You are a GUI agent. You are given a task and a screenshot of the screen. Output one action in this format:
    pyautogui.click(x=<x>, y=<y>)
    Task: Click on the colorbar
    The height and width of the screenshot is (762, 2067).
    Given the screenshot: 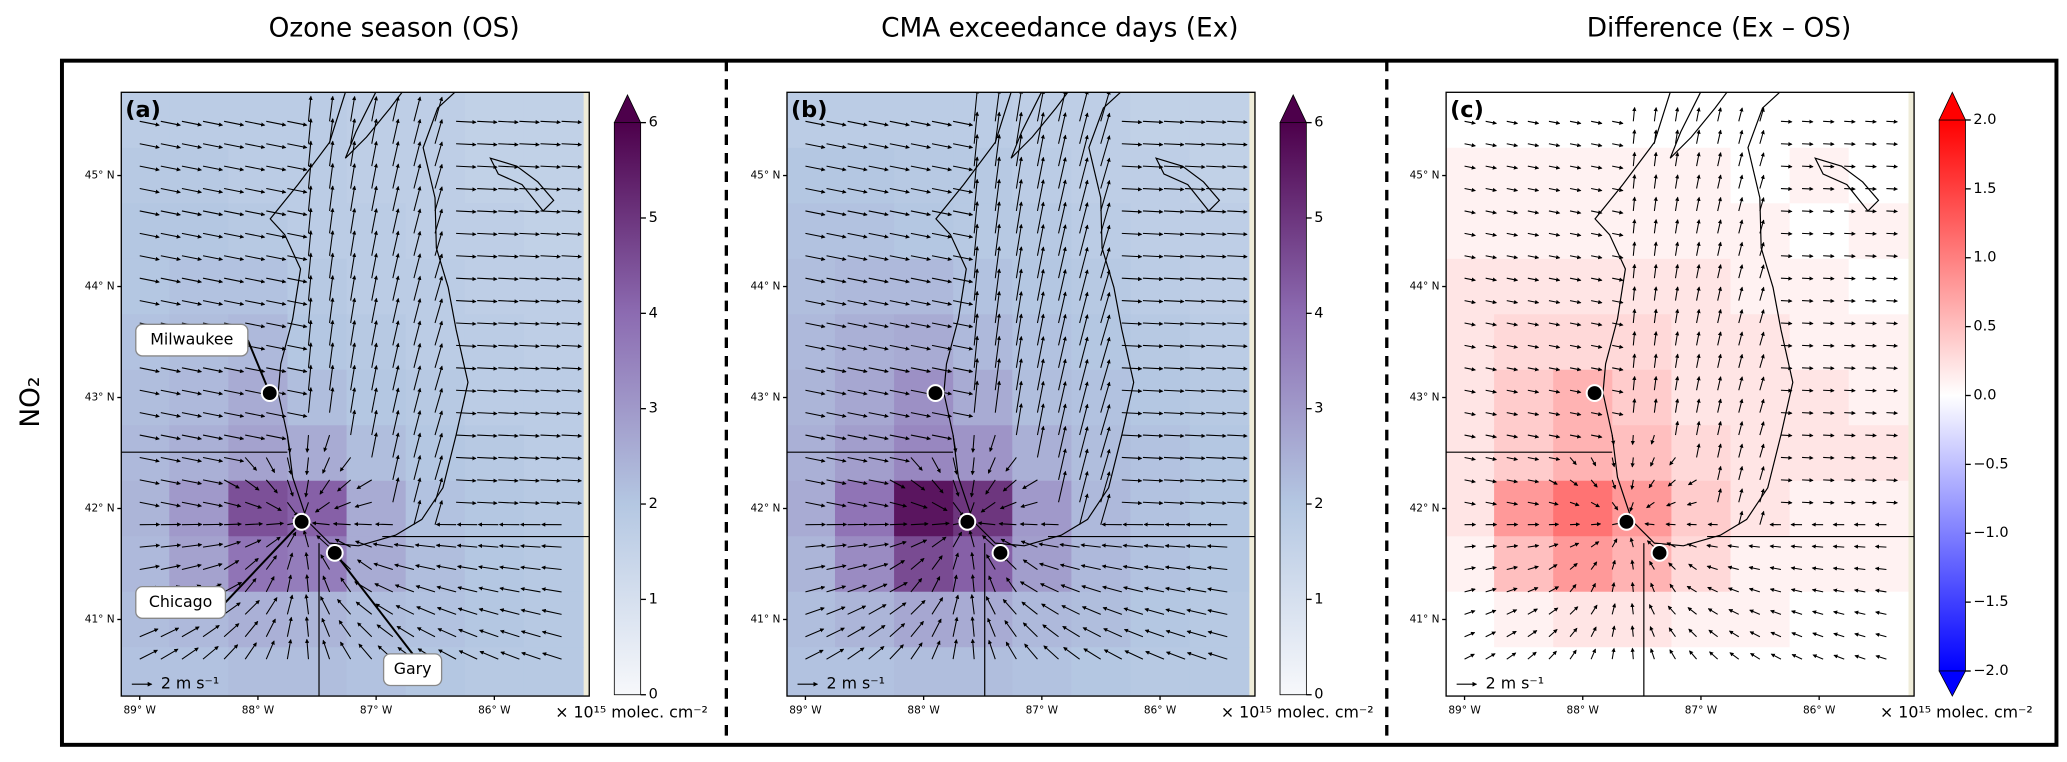 What is the action you would take?
    pyautogui.click(x=1293, y=409)
    